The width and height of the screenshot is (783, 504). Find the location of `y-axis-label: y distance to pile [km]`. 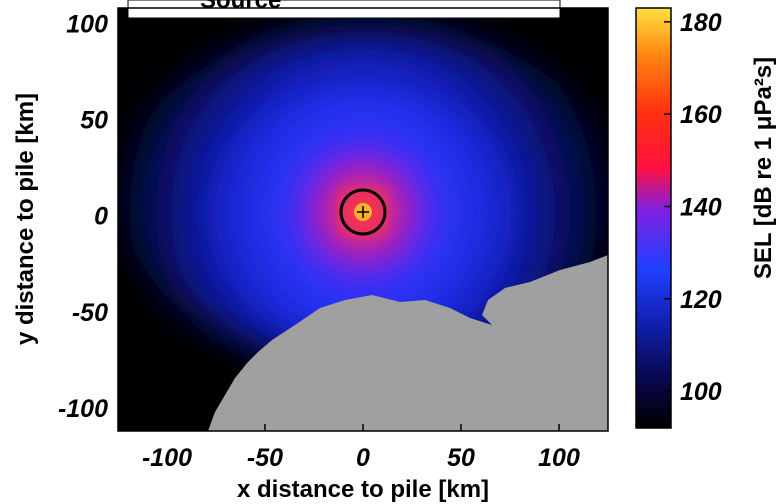

y-axis-label: y distance to pile [km] is located at coordinates (25, 219).